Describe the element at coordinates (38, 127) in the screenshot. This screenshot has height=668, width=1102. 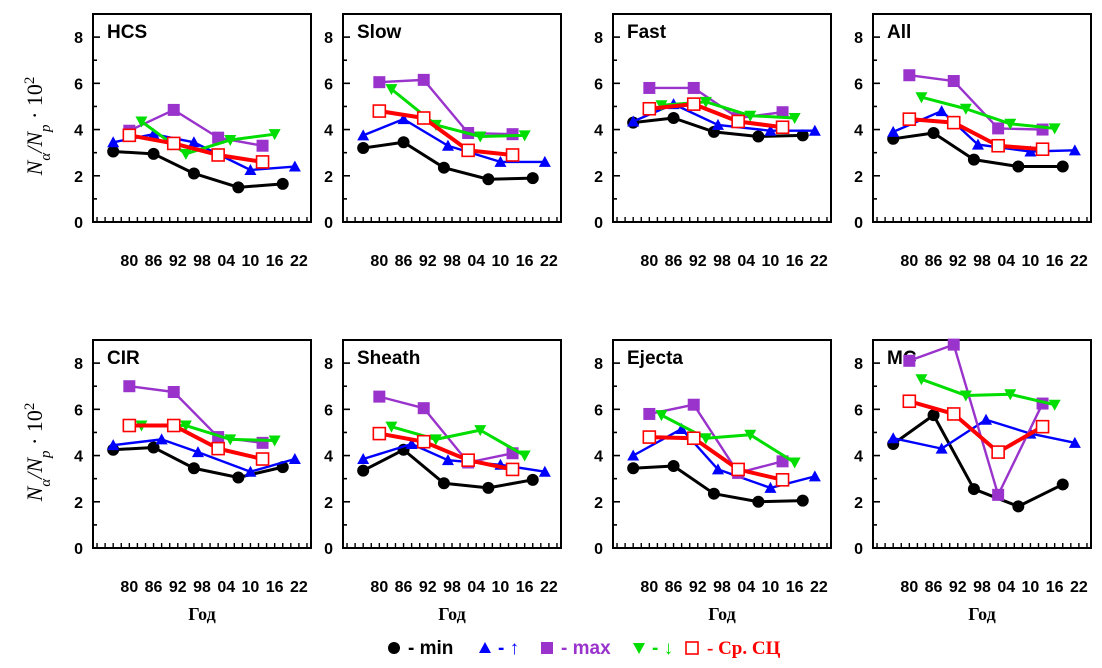
I see `y-axis-label: Nα/Np · 102` at that location.